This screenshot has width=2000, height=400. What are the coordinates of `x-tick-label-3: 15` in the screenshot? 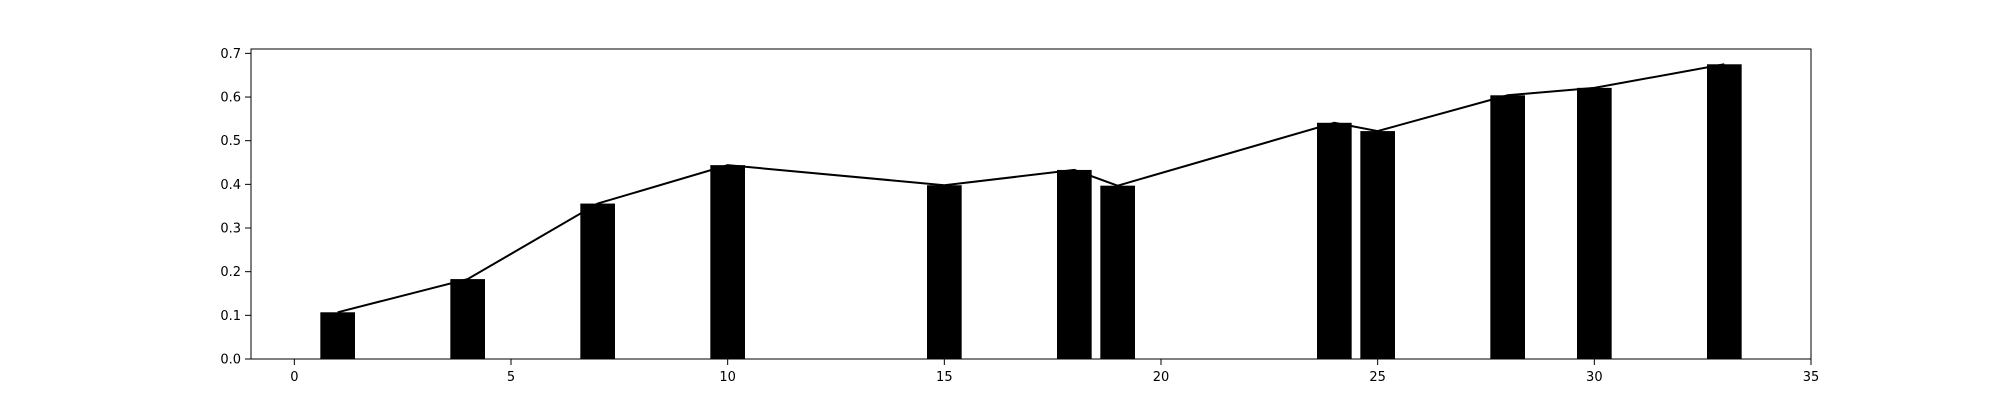 It's located at (944, 377).